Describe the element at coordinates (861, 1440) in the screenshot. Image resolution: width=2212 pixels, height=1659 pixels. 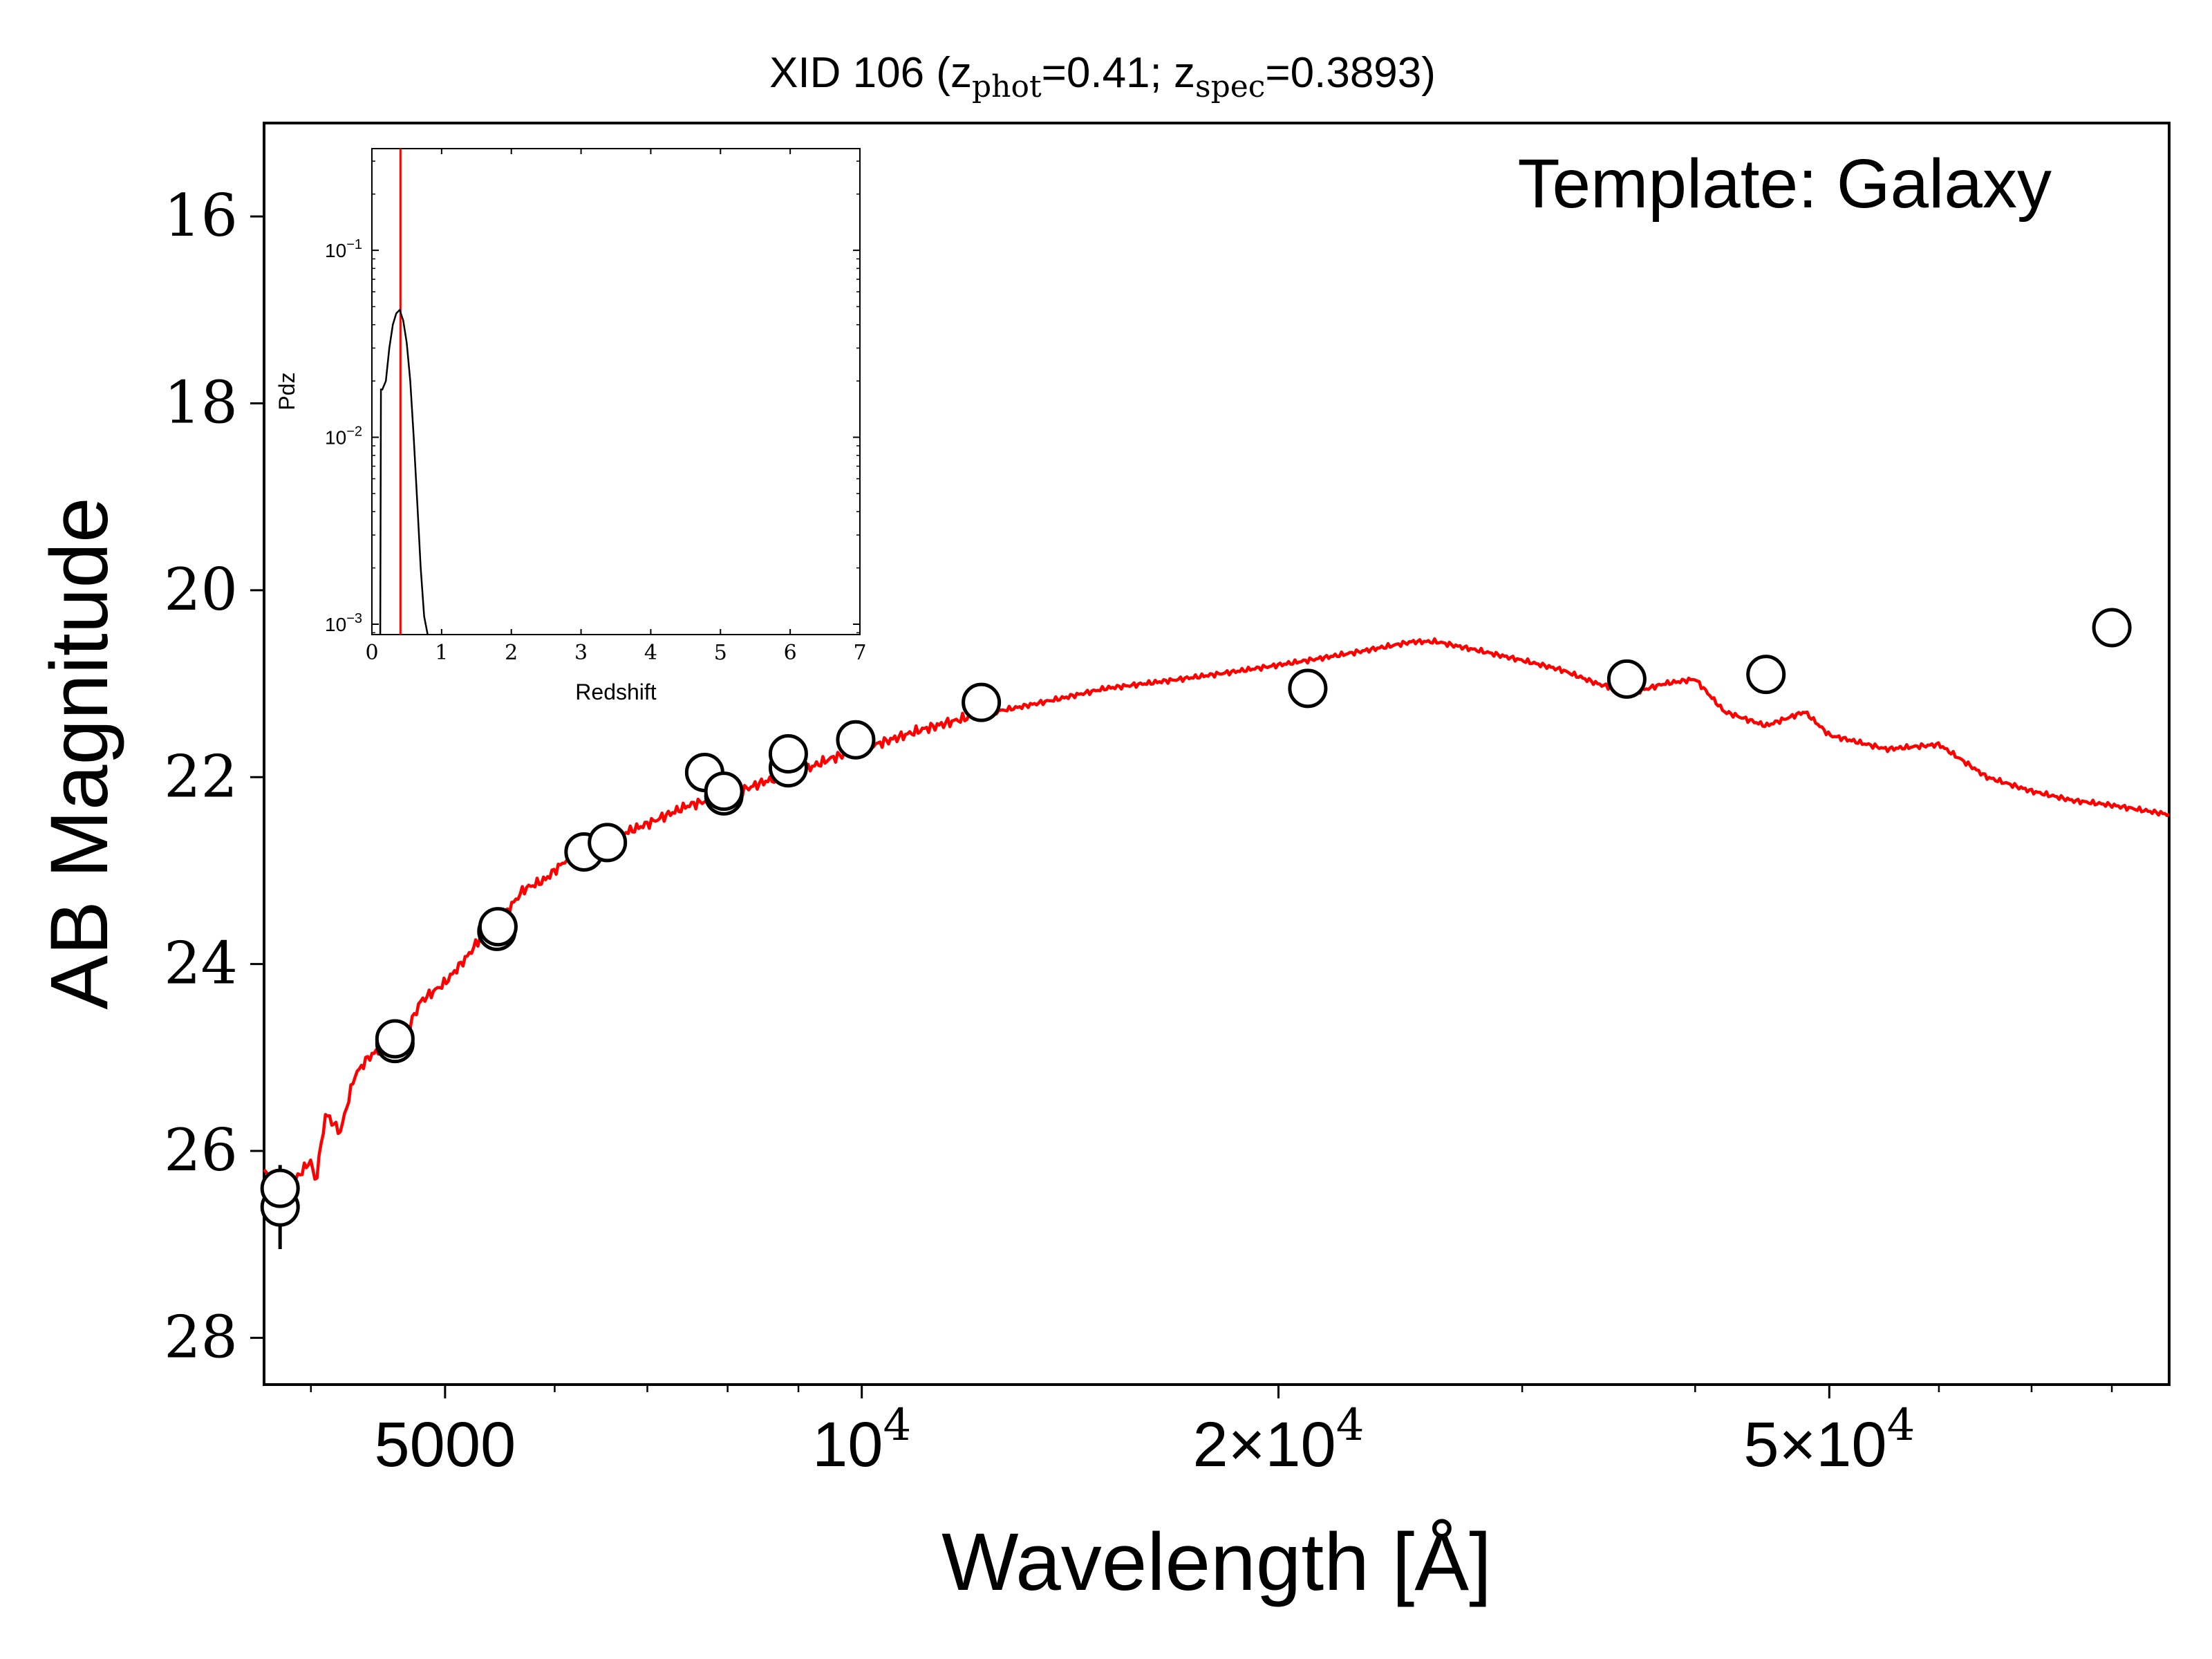
I see `x-tick-label: 104` at that location.